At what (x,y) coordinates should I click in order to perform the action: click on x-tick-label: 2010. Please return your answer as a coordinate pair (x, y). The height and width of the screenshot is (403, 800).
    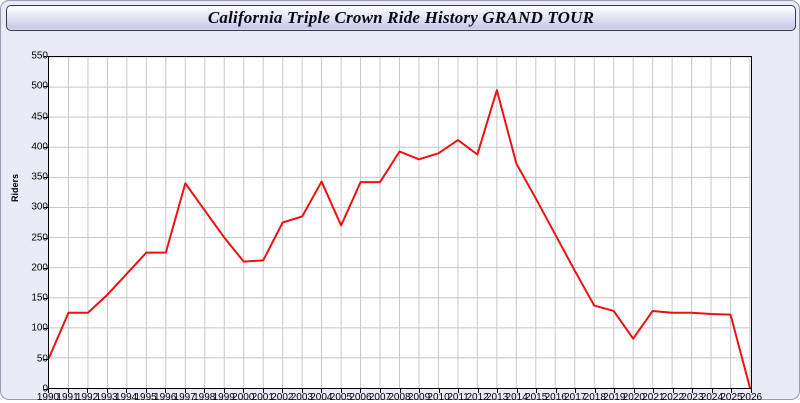
    Looking at the image, I should click on (438, 397).